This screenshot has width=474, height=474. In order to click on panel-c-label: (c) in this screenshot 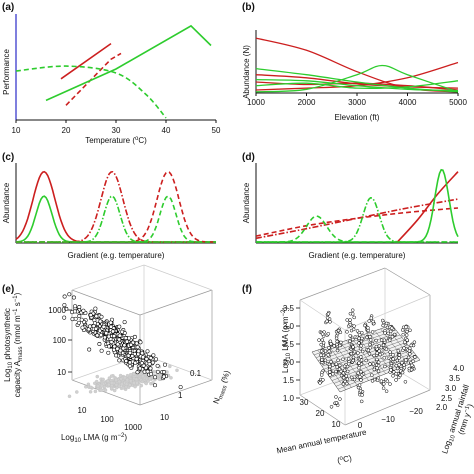, I will do `click(8, 157)`.